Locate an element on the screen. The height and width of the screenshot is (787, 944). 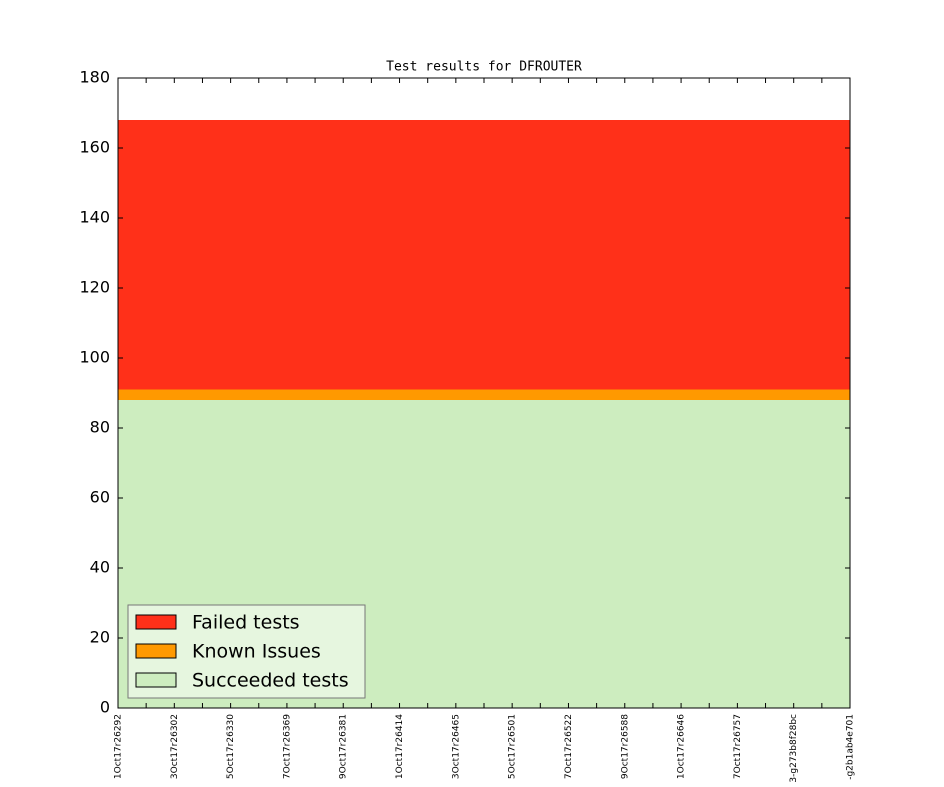
x-tick-label: 5Oct17r26501 is located at coordinates (513, 746).